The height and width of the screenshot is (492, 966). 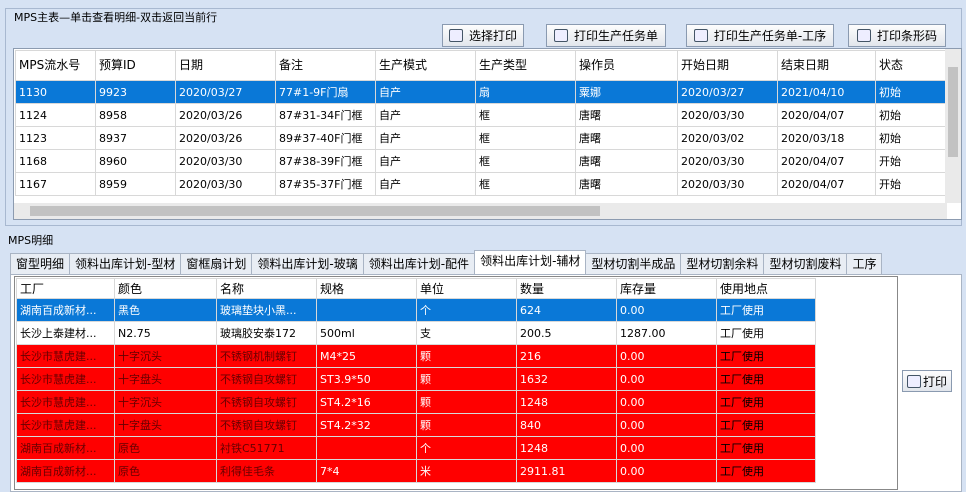 What do you see at coordinates (910, 65) in the screenshot?
I see `column-header: 状态` at bounding box center [910, 65].